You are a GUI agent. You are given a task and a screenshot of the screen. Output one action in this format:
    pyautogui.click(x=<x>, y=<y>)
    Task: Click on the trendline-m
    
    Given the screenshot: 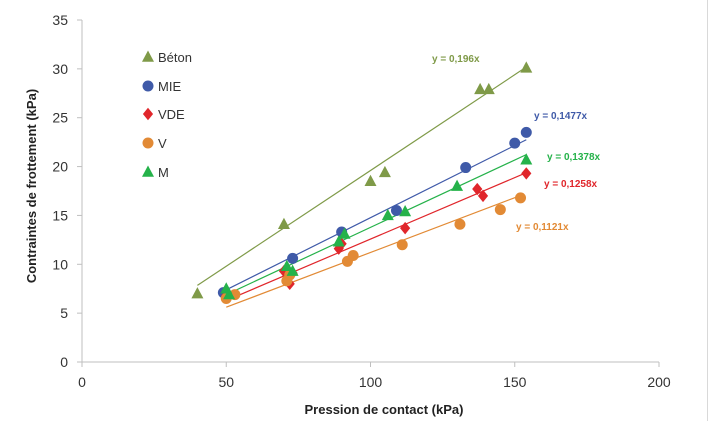 What is the action you would take?
    pyautogui.click(x=376, y=225)
    